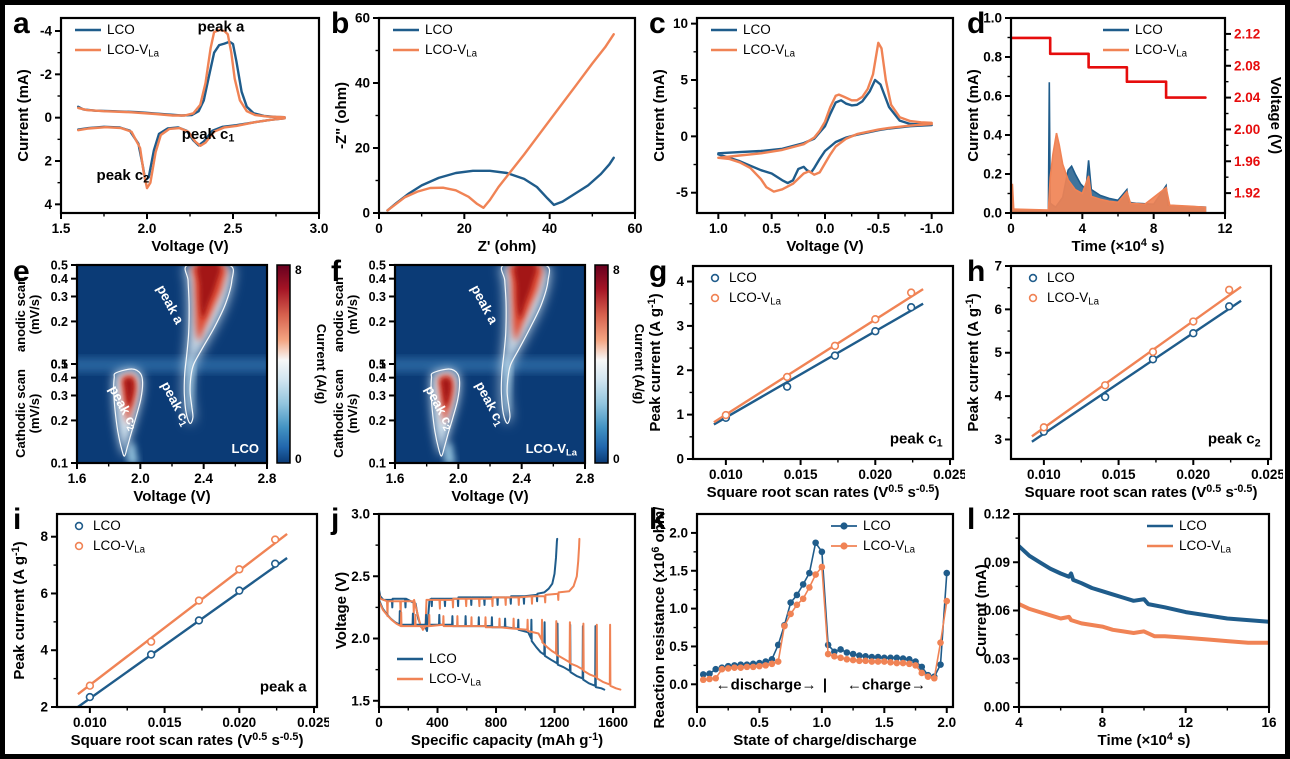 This screenshot has width=1290, height=759. What do you see at coordinates (998, 266) in the screenshot?
I see `svg-text: 7` at bounding box center [998, 266].